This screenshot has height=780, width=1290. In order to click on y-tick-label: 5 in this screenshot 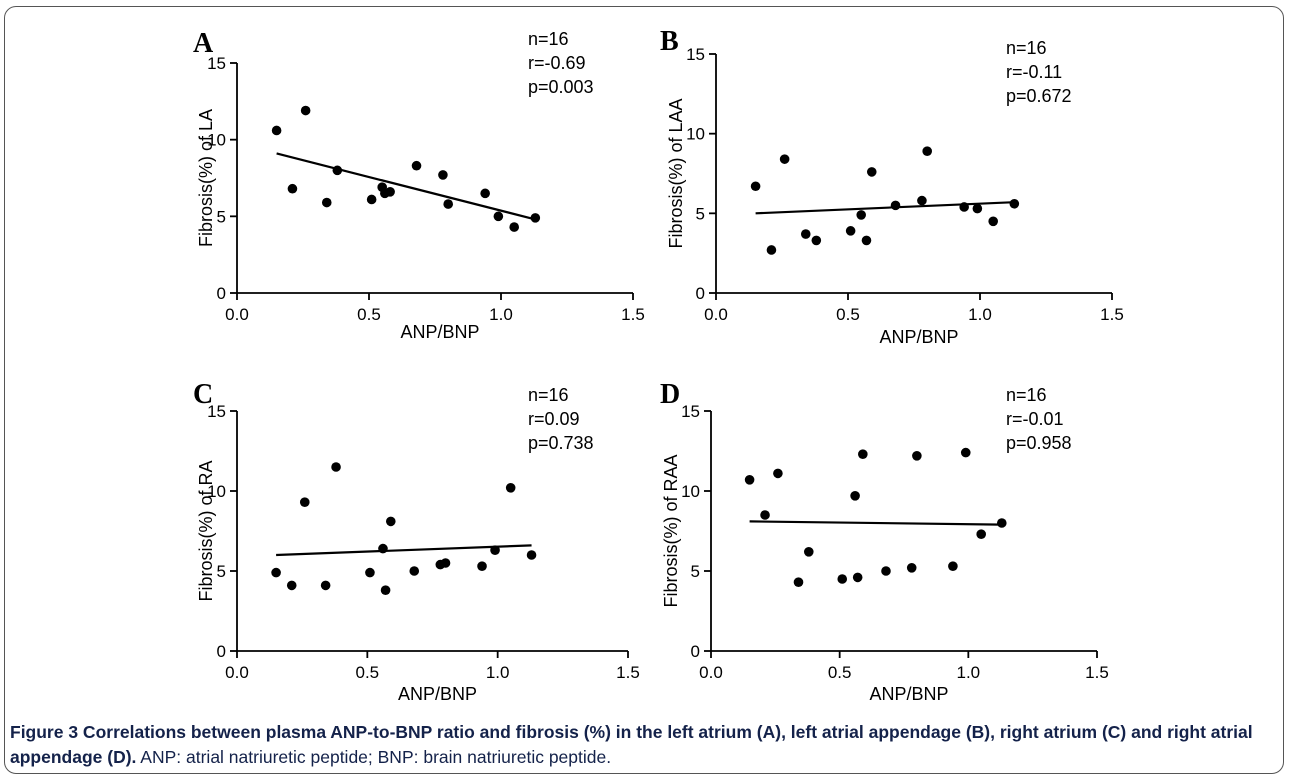, I will do `click(695, 571)`.